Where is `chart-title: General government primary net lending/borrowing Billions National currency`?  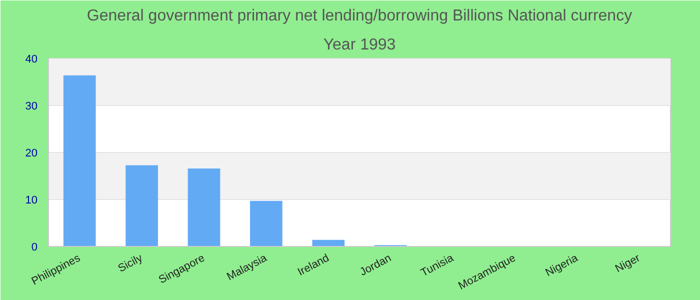 chart-title: General government primary net lending/borrowing Billions National currency is located at coordinates (359, 16).